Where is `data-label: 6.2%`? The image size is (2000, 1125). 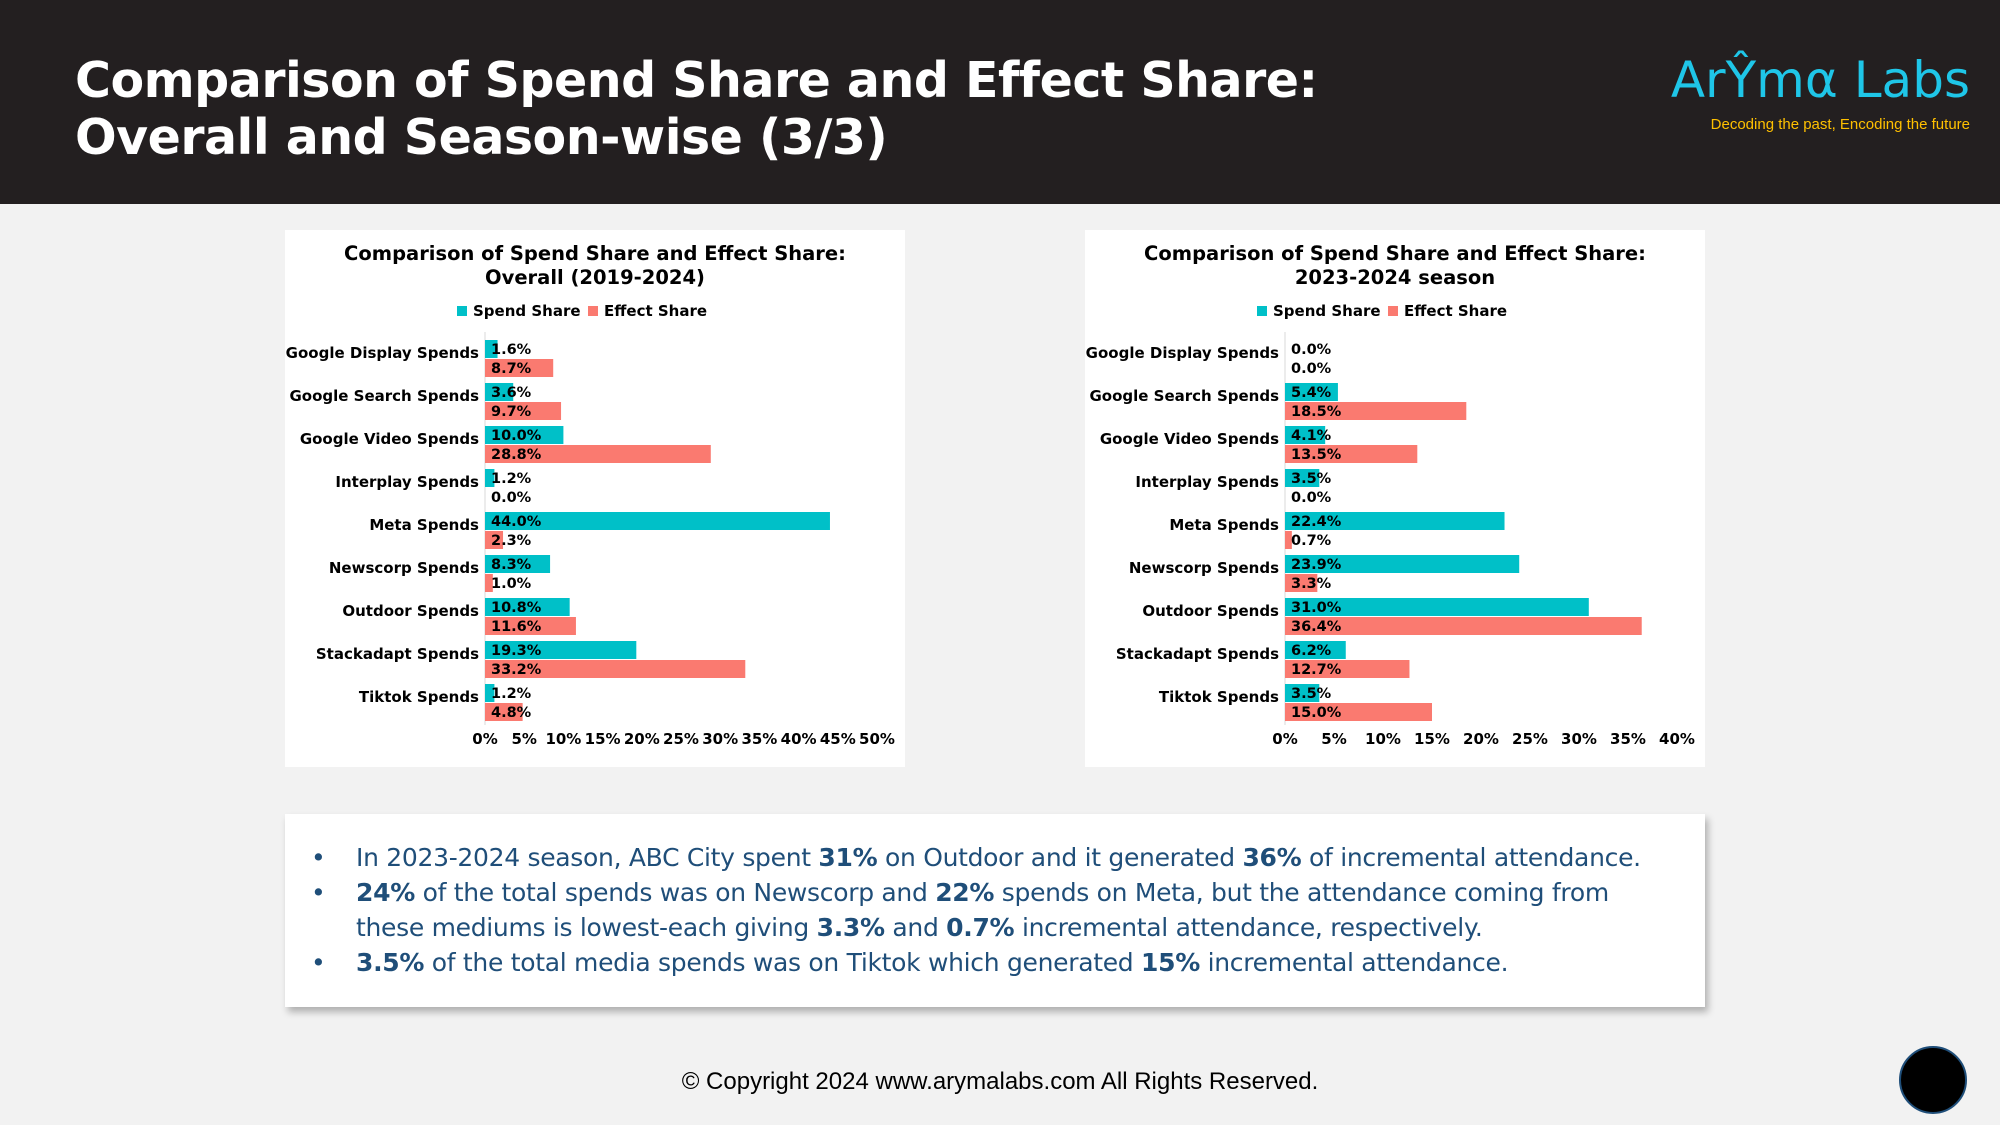
data-label: 6.2% is located at coordinates (1311, 651).